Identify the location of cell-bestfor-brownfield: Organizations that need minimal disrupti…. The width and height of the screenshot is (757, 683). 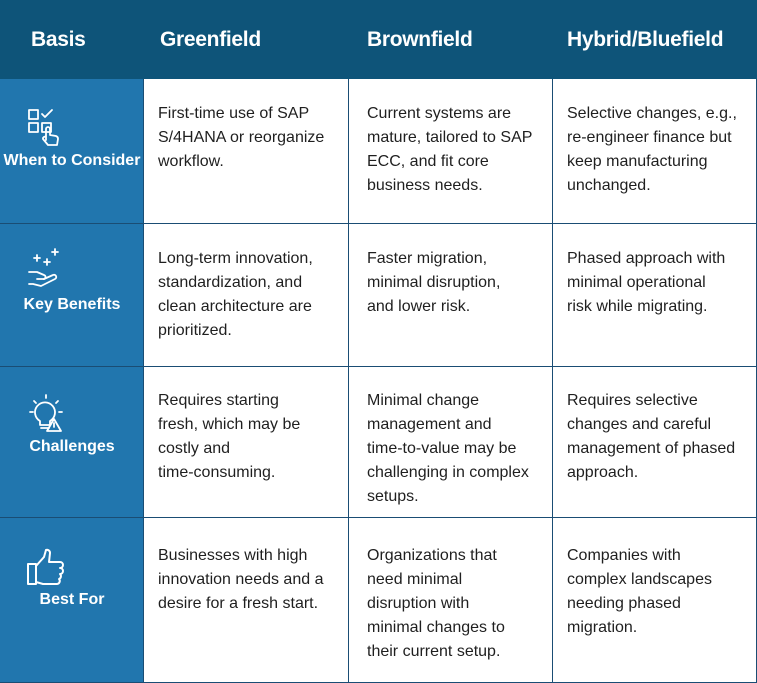
(436, 603).